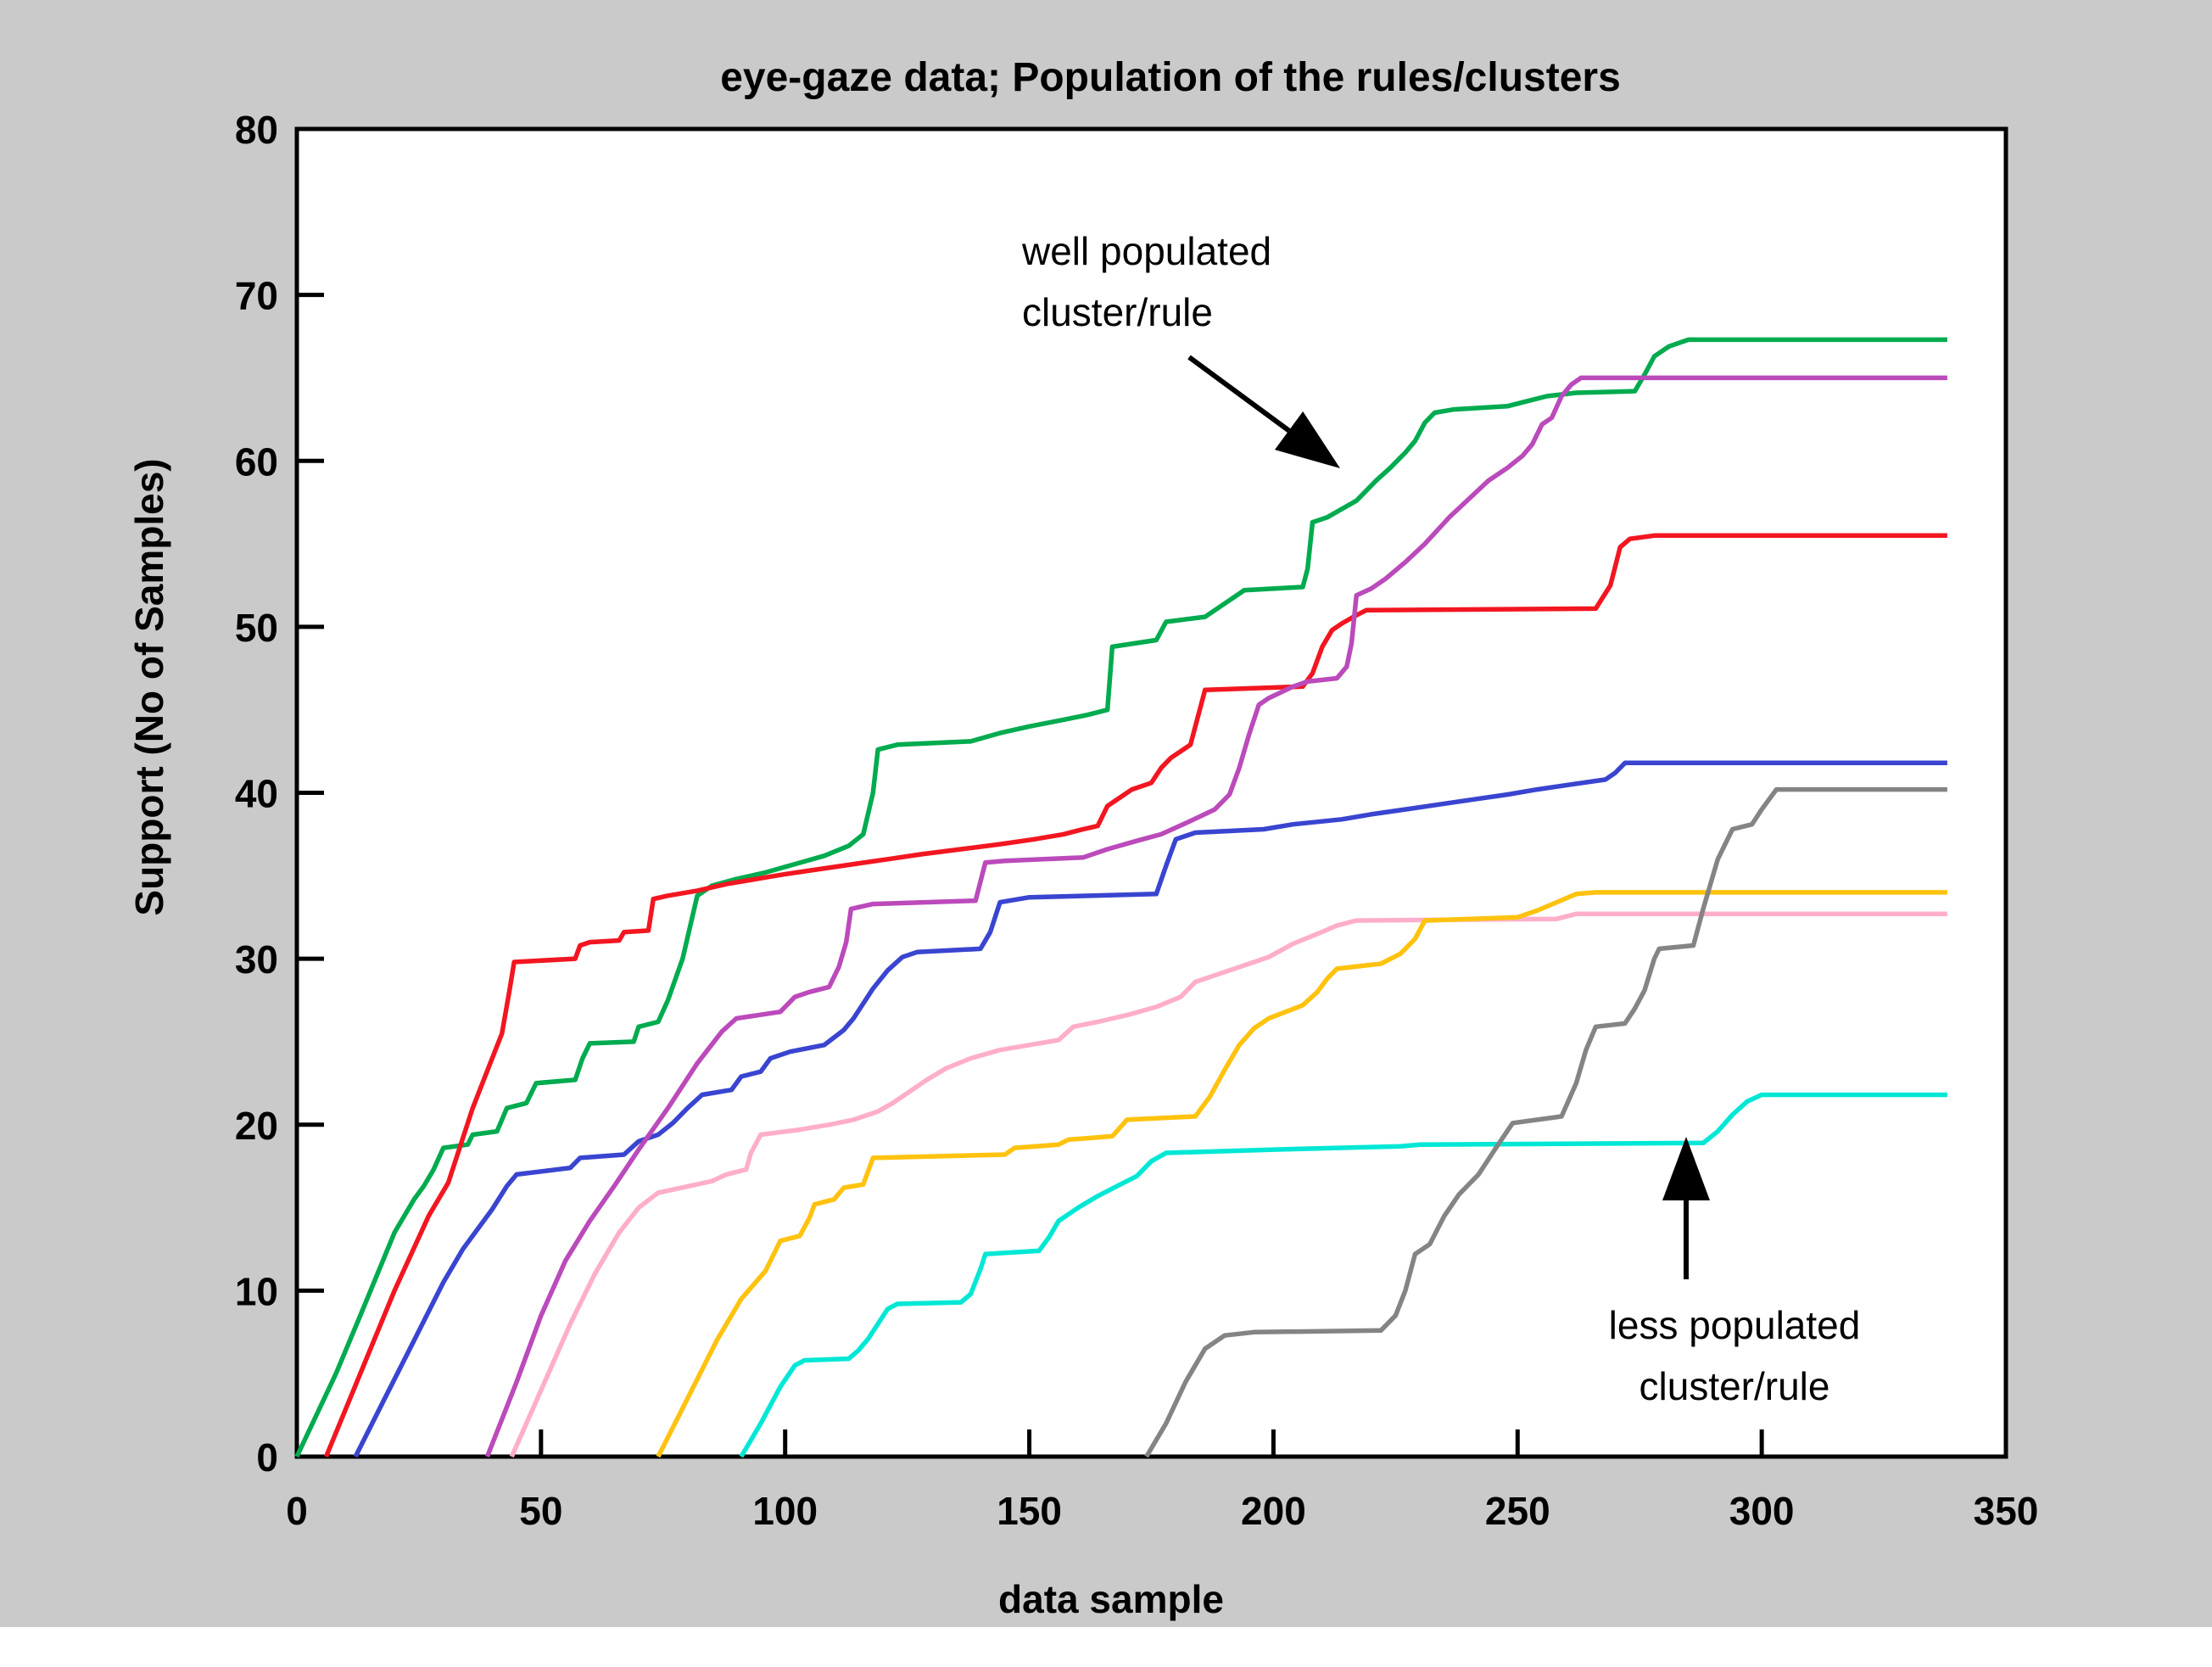 Image resolution: width=2212 pixels, height=1667 pixels. I want to click on y-tick-label: 0, so click(267, 1457).